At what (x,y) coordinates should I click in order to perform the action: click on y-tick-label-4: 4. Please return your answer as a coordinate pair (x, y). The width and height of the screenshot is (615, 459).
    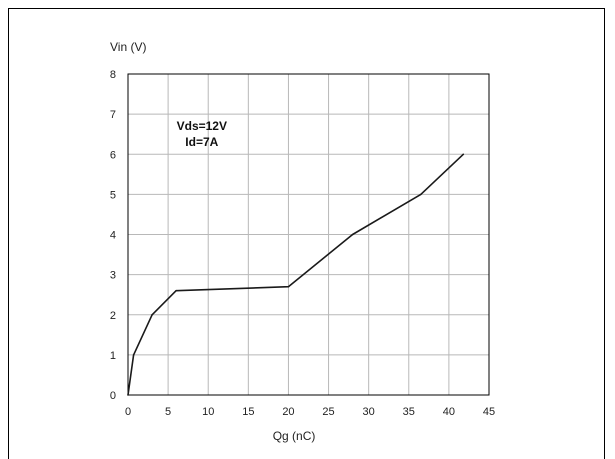
    Looking at the image, I should click on (113, 236).